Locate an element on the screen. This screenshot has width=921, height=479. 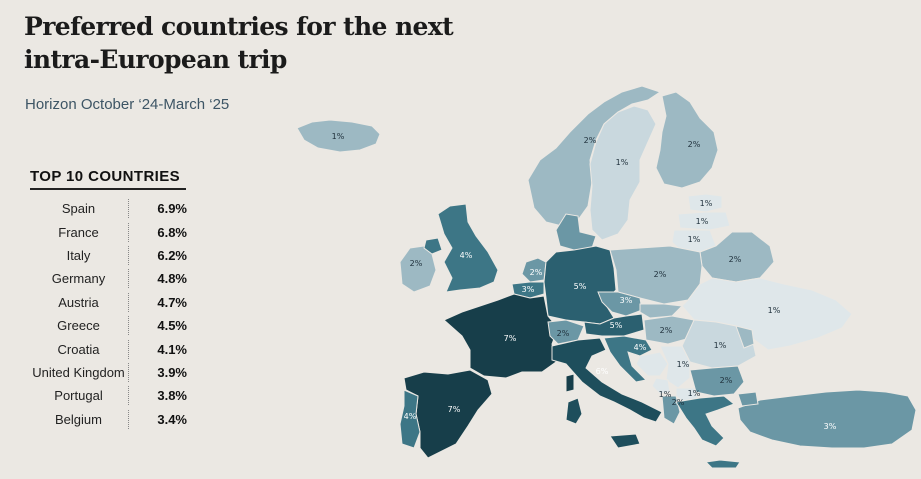
country-serbia is located at coordinates (675, 367).